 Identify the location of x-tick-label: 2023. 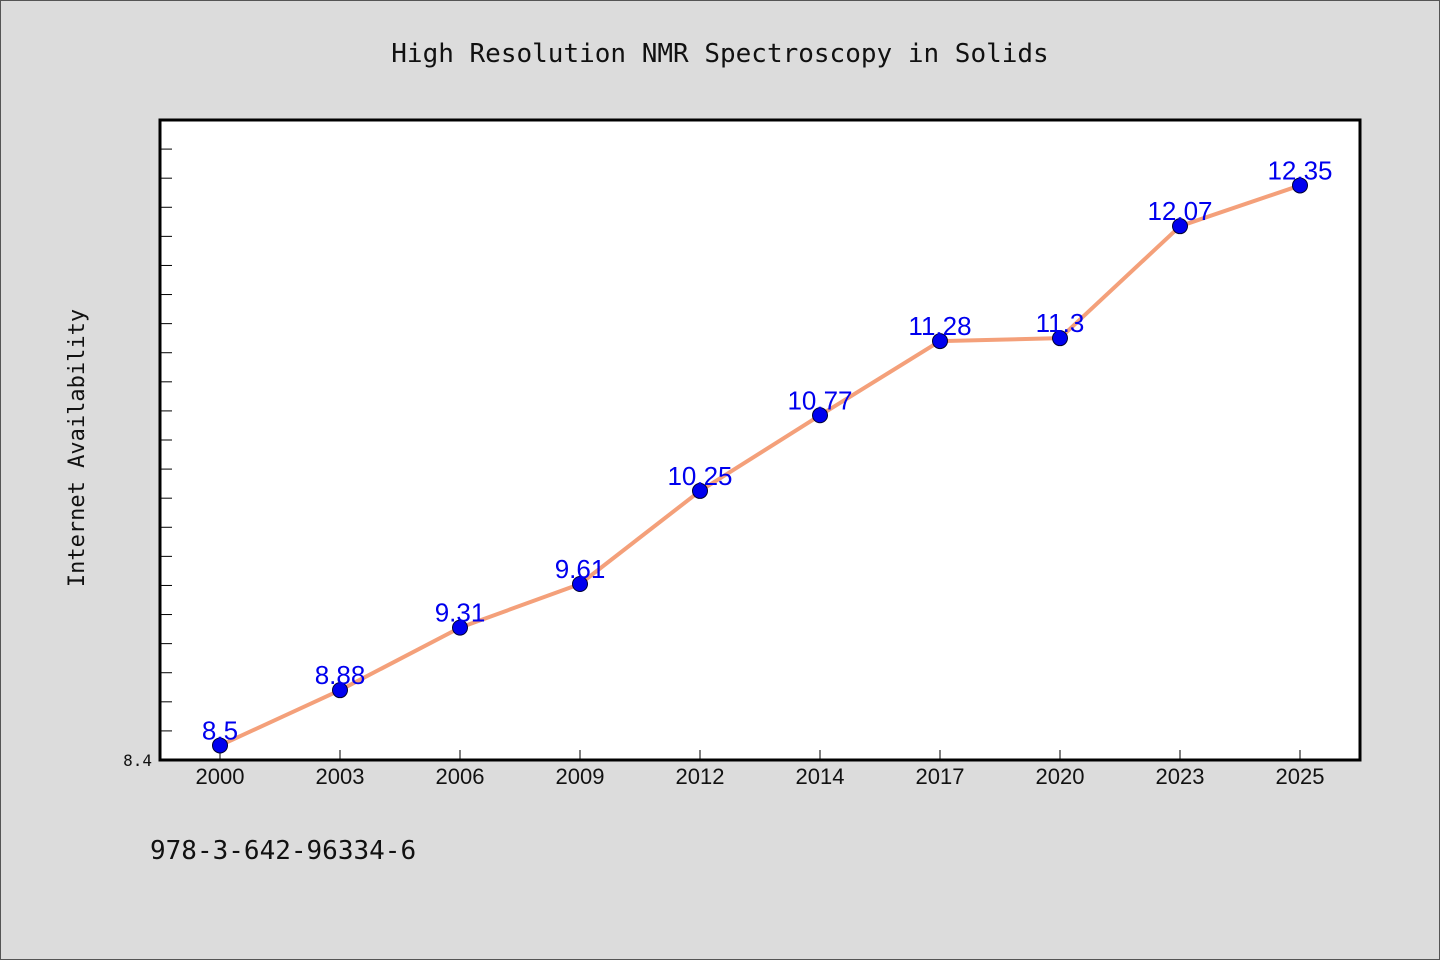
(1180, 776).